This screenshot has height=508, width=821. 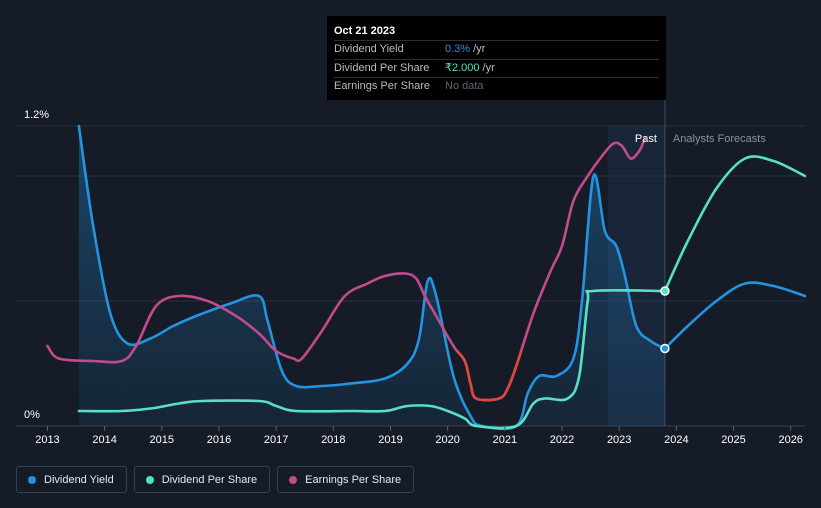 What do you see at coordinates (333, 440) in the screenshot?
I see `x-tick-label-2018: 2018` at bounding box center [333, 440].